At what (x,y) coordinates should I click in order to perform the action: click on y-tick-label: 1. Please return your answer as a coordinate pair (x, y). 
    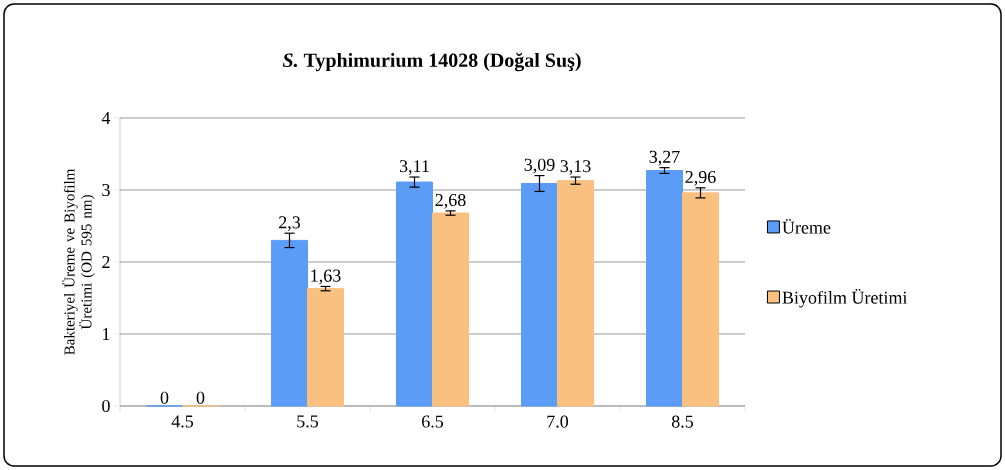
    Looking at the image, I should click on (106, 334).